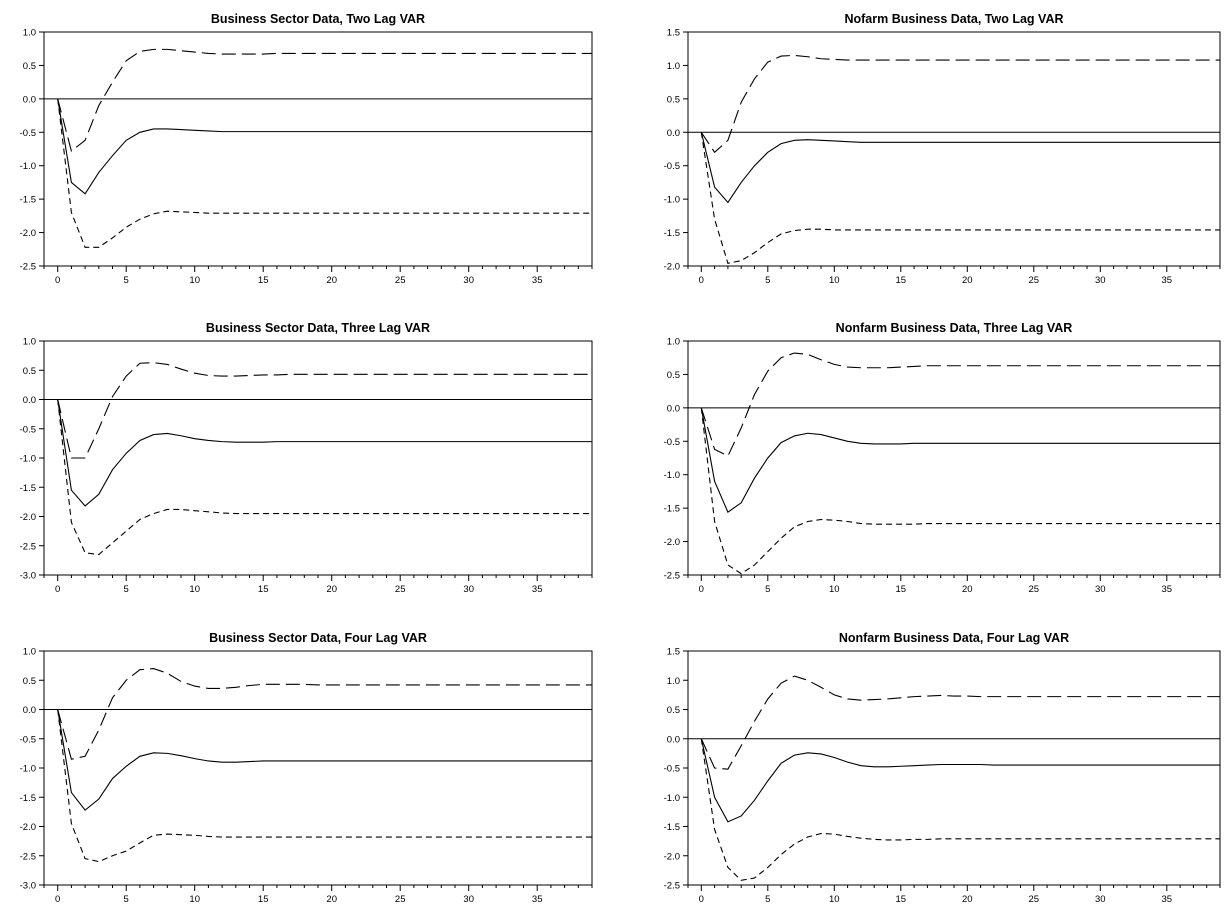 The width and height of the screenshot is (1224, 910). I want to click on chart-title: Business Sector Data, Four Lag VAR, so click(318, 638).